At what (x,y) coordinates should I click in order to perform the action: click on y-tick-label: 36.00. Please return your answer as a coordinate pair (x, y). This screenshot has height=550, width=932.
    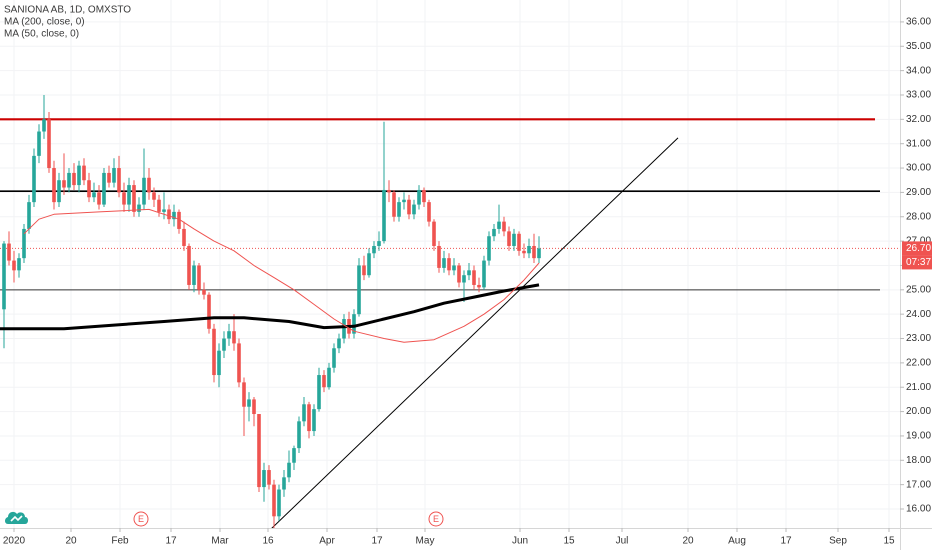
    Looking at the image, I should click on (918, 22).